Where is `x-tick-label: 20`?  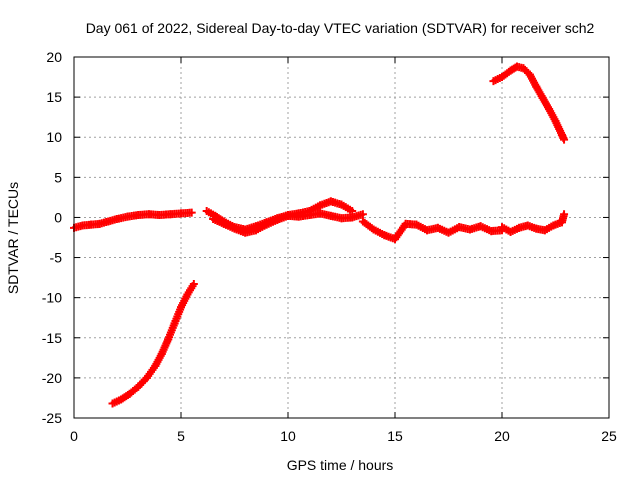 x-tick-label: 20 is located at coordinates (502, 436).